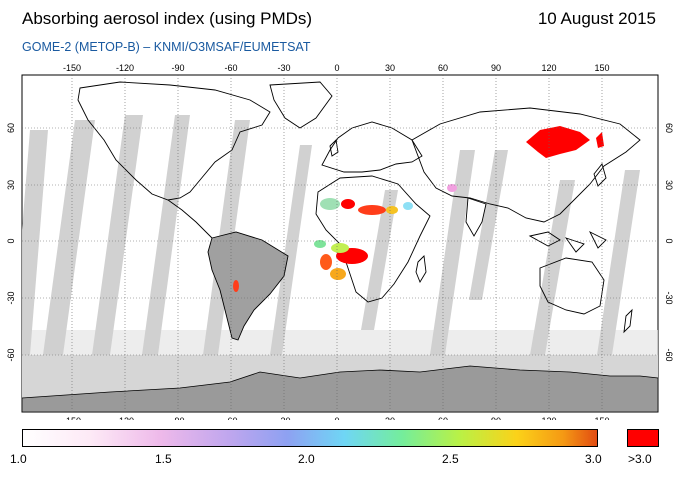 The height and width of the screenshot is (480, 676). What do you see at coordinates (496, 68) in the screenshot?
I see `lon-tick-top: 90` at bounding box center [496, 68].